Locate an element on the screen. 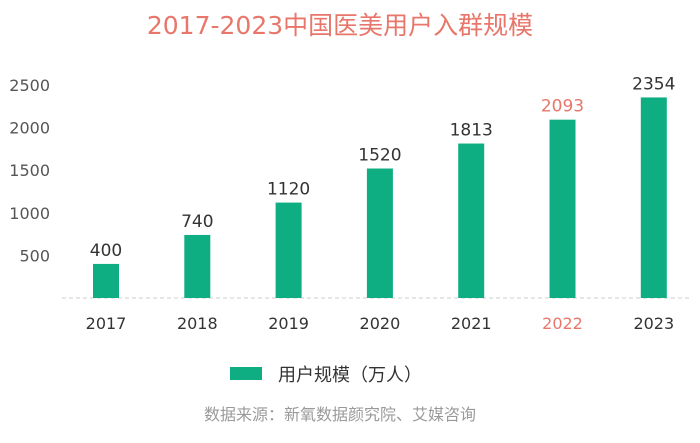 This screenshot has width=700, height=443. bar-2019 is located at coordinates (288, 250).